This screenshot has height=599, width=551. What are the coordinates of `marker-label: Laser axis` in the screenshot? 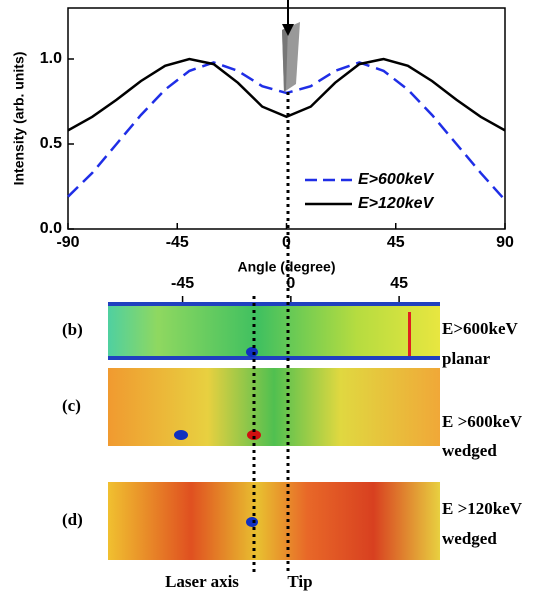 It's located at (202, 581).